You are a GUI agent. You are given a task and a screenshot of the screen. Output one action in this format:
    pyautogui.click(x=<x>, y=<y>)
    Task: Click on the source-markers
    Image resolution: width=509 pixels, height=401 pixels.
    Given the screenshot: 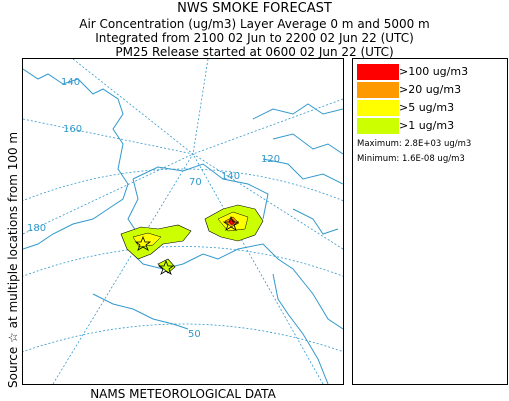 What is the action you would take?
    pyautogui.click(x=187, y=245)
    